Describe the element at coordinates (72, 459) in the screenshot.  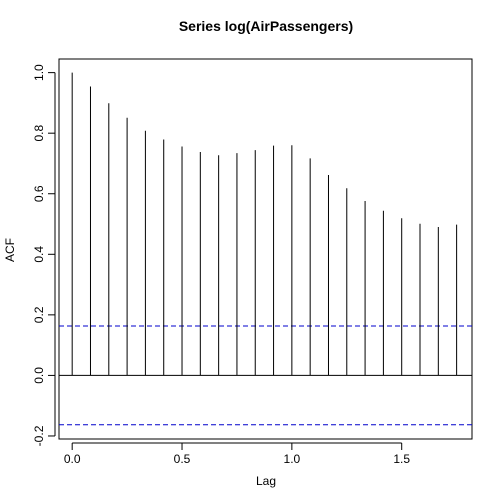
I see `x-tick-label: 0.0` at that location.